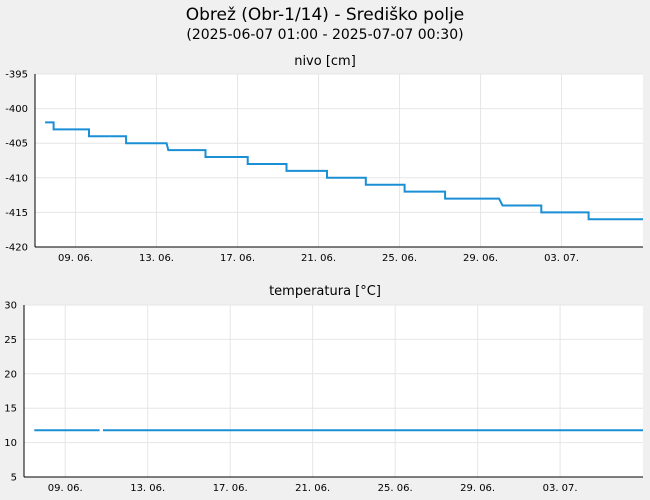 The image size is (650, 500). Describe the element at coordinates (16, 144) in the screenshot. I see `nivo-y-tick-label: -405` at that location.